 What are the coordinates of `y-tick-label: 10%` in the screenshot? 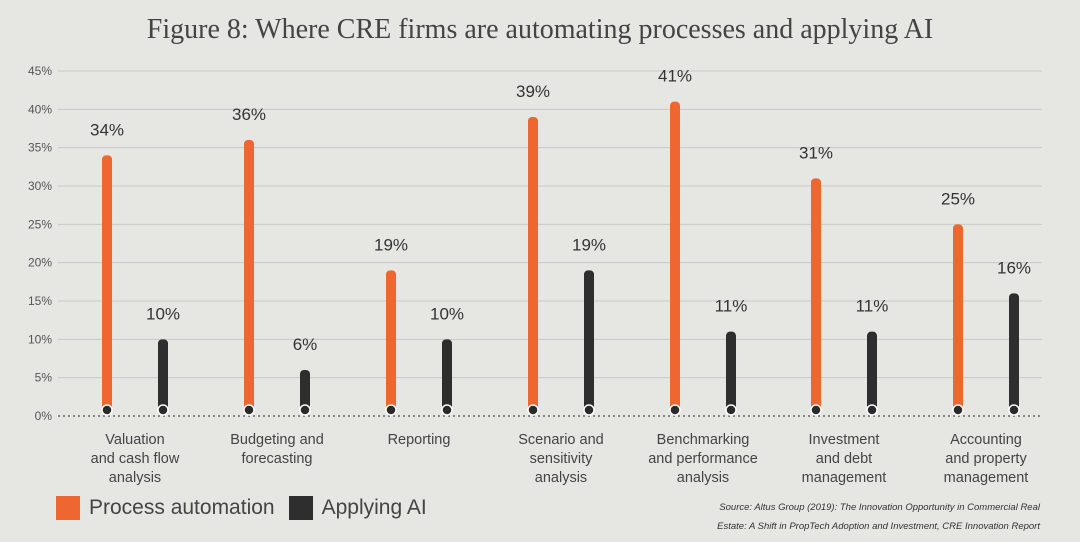 It's located at (40, 339).